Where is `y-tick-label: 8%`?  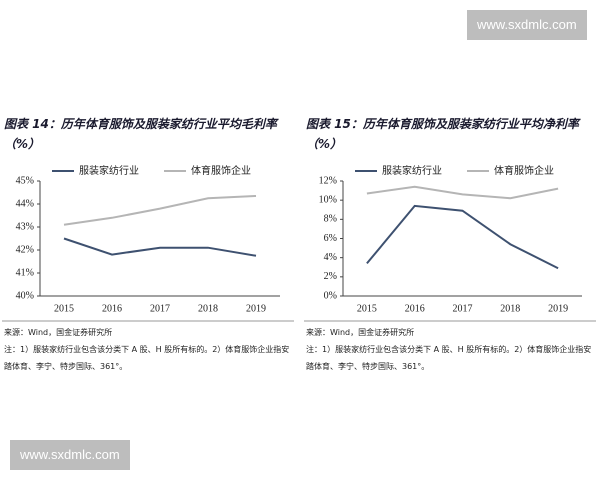
y-tick-label: 8% is located at coordinates (330, 219).